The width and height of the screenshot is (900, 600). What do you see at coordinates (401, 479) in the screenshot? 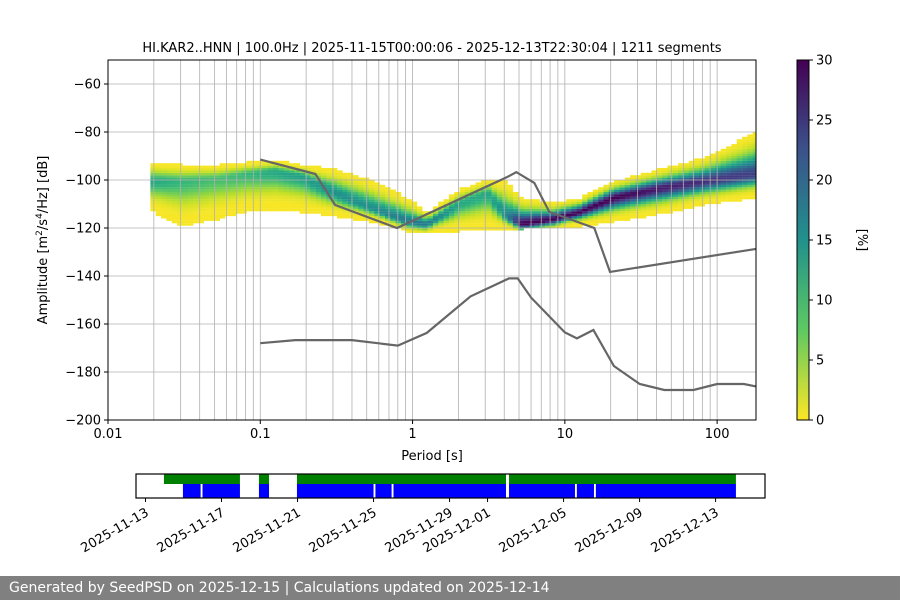
I see `available-data-segment` at bounding box center [401, 479].